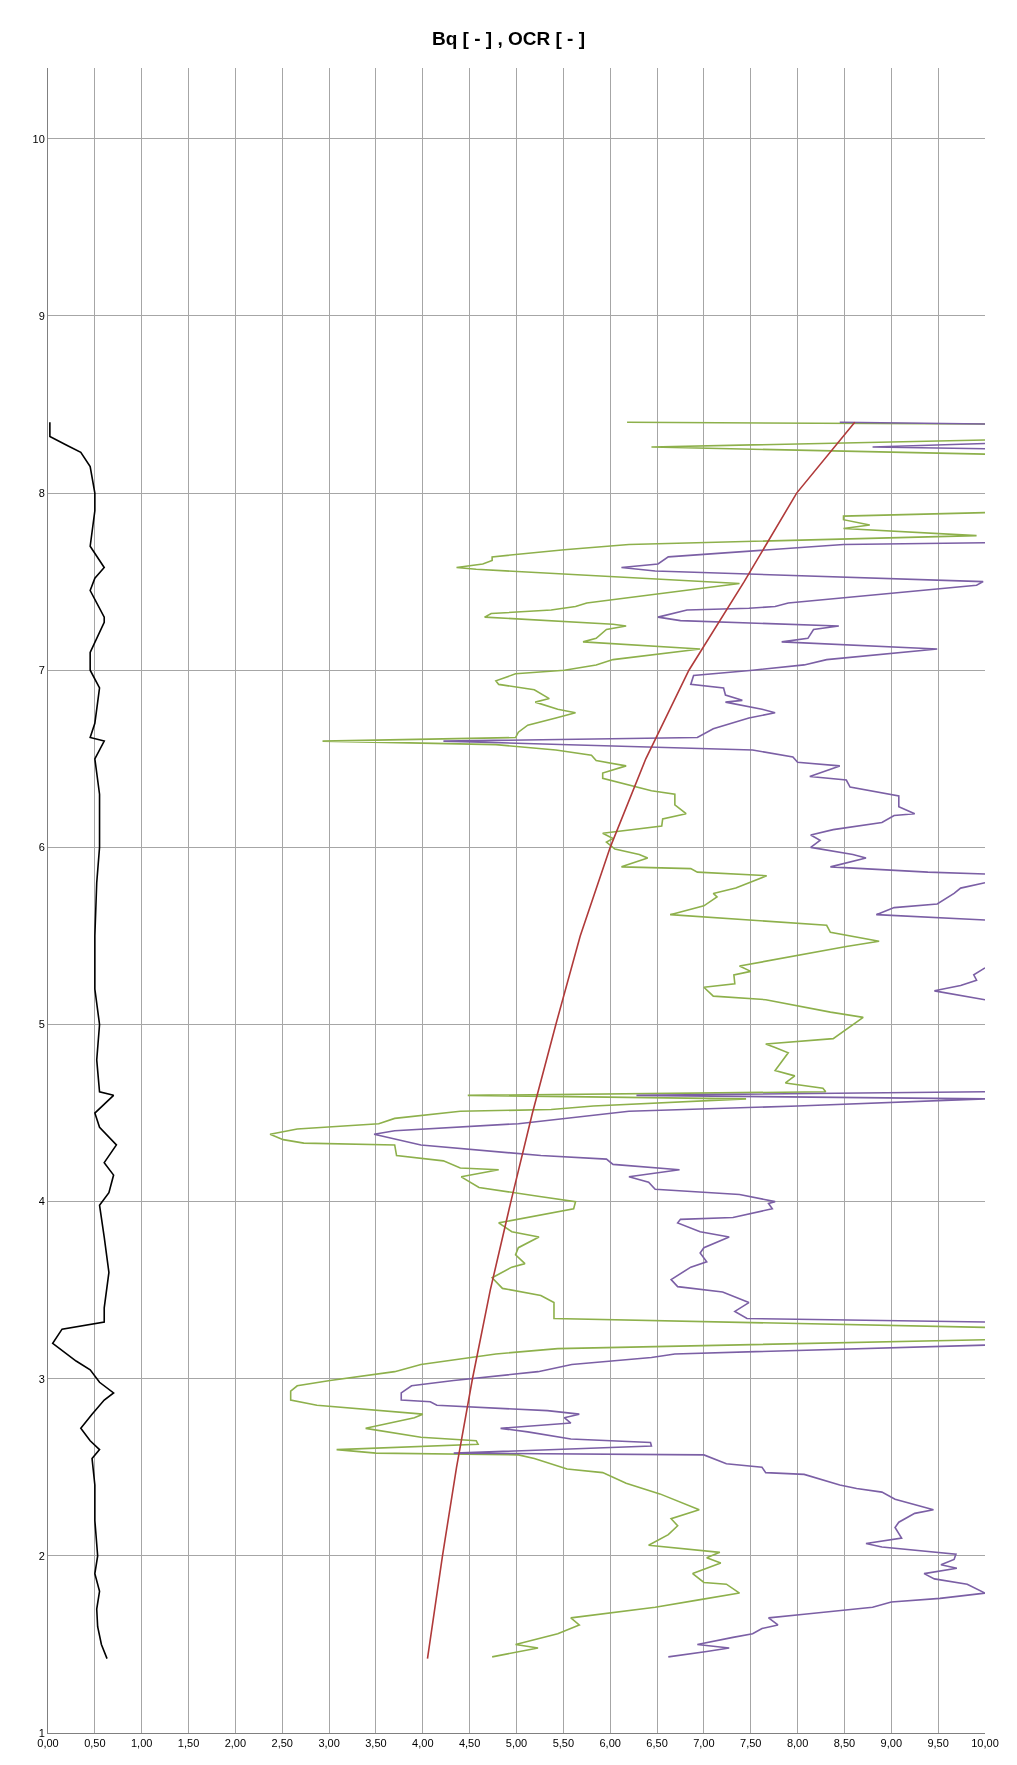 The height and width of the screenshot is (1765, 1017). What do you see at coordinates (41, 1024) in the screenshot?
I see `y-tick-label: 5` at bounding box center [41, 1024].